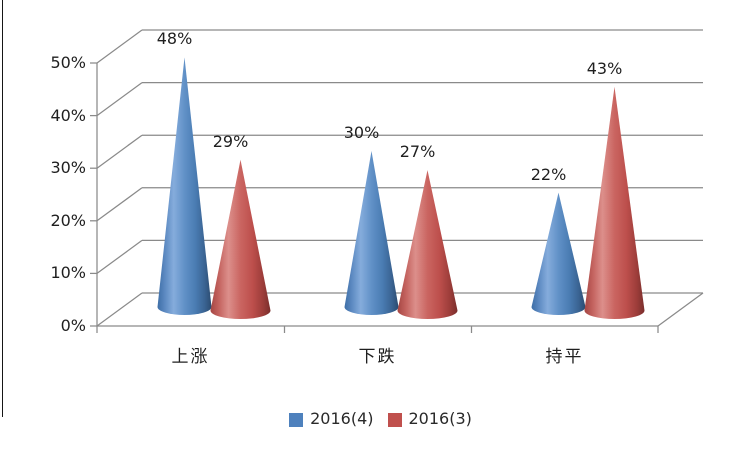  I want to click on y-tick-label: 40%, so click(68, 115).